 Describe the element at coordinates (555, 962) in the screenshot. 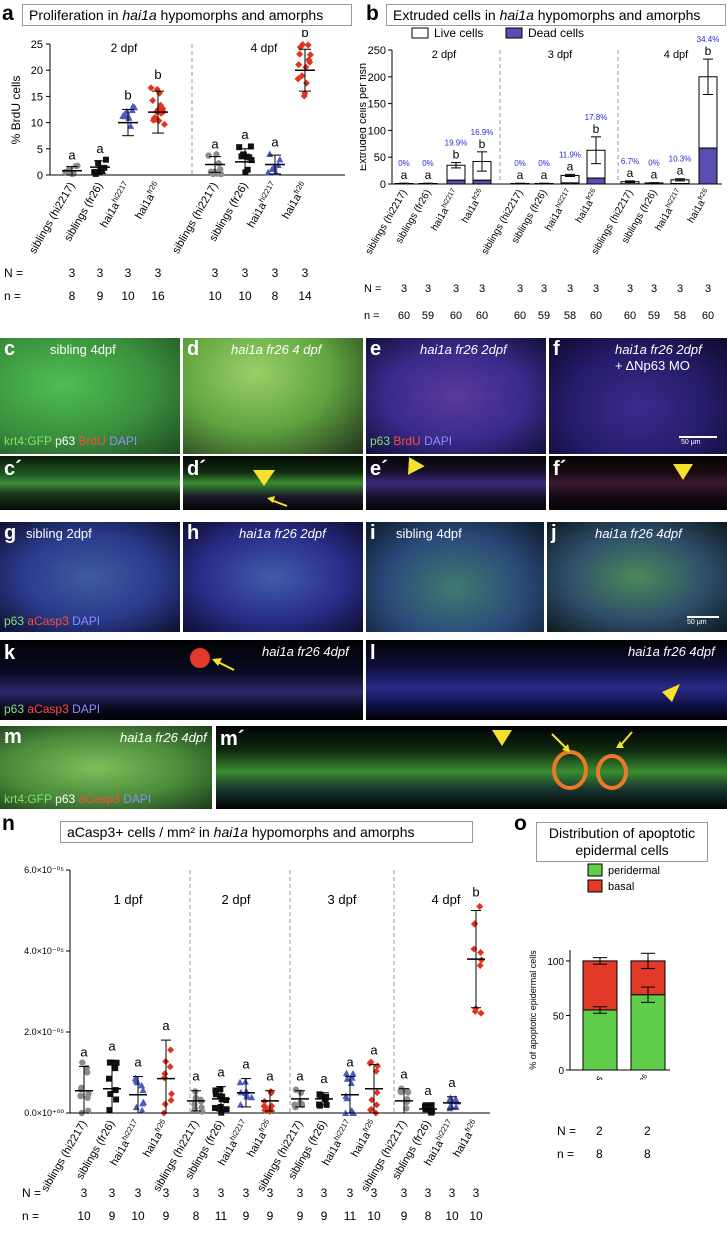

I see `y-tick-label: 100` at that location.